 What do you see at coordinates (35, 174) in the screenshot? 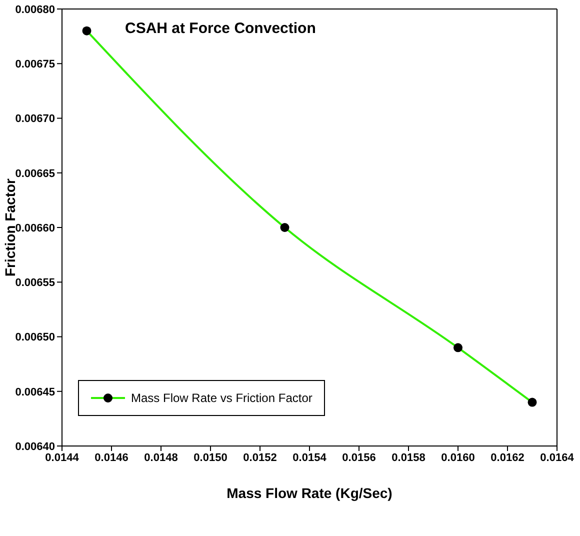
I see `y-tick-label: 0.00665` at bounding box center [35, 174].